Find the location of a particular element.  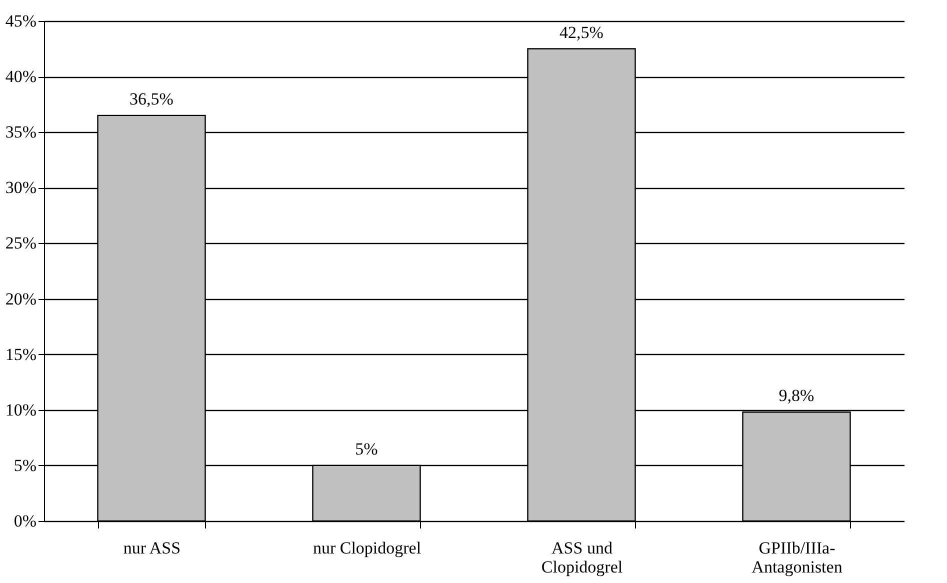

x-tick-label: nur ASS is located at coordinates (152, 548).